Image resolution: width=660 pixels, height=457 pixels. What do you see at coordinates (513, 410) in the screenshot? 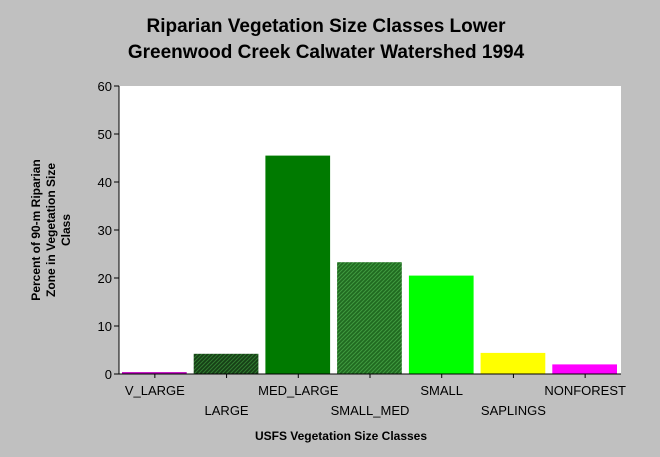
I see `x-tick-label-saplings: SAPLINGS` at bounding box center [513, 410].